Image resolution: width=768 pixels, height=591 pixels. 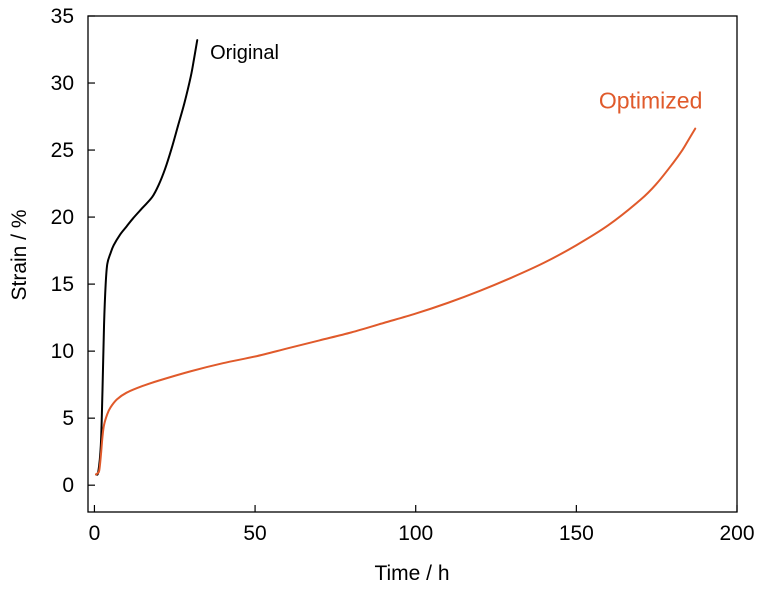 I want to click on y-tick-label: 25, so click(x=62, y=150).